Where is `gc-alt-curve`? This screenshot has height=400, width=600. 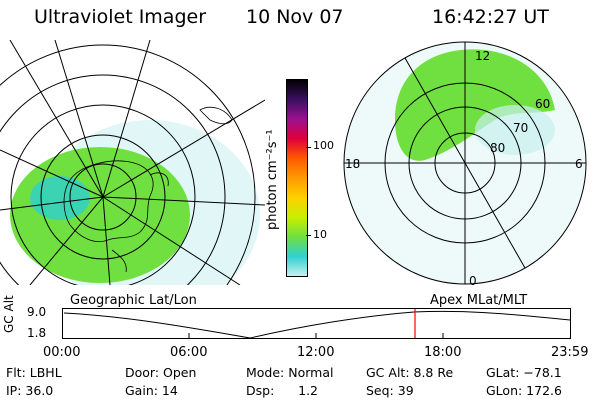 gc-alt-curve is located at coordinates (317, 324).